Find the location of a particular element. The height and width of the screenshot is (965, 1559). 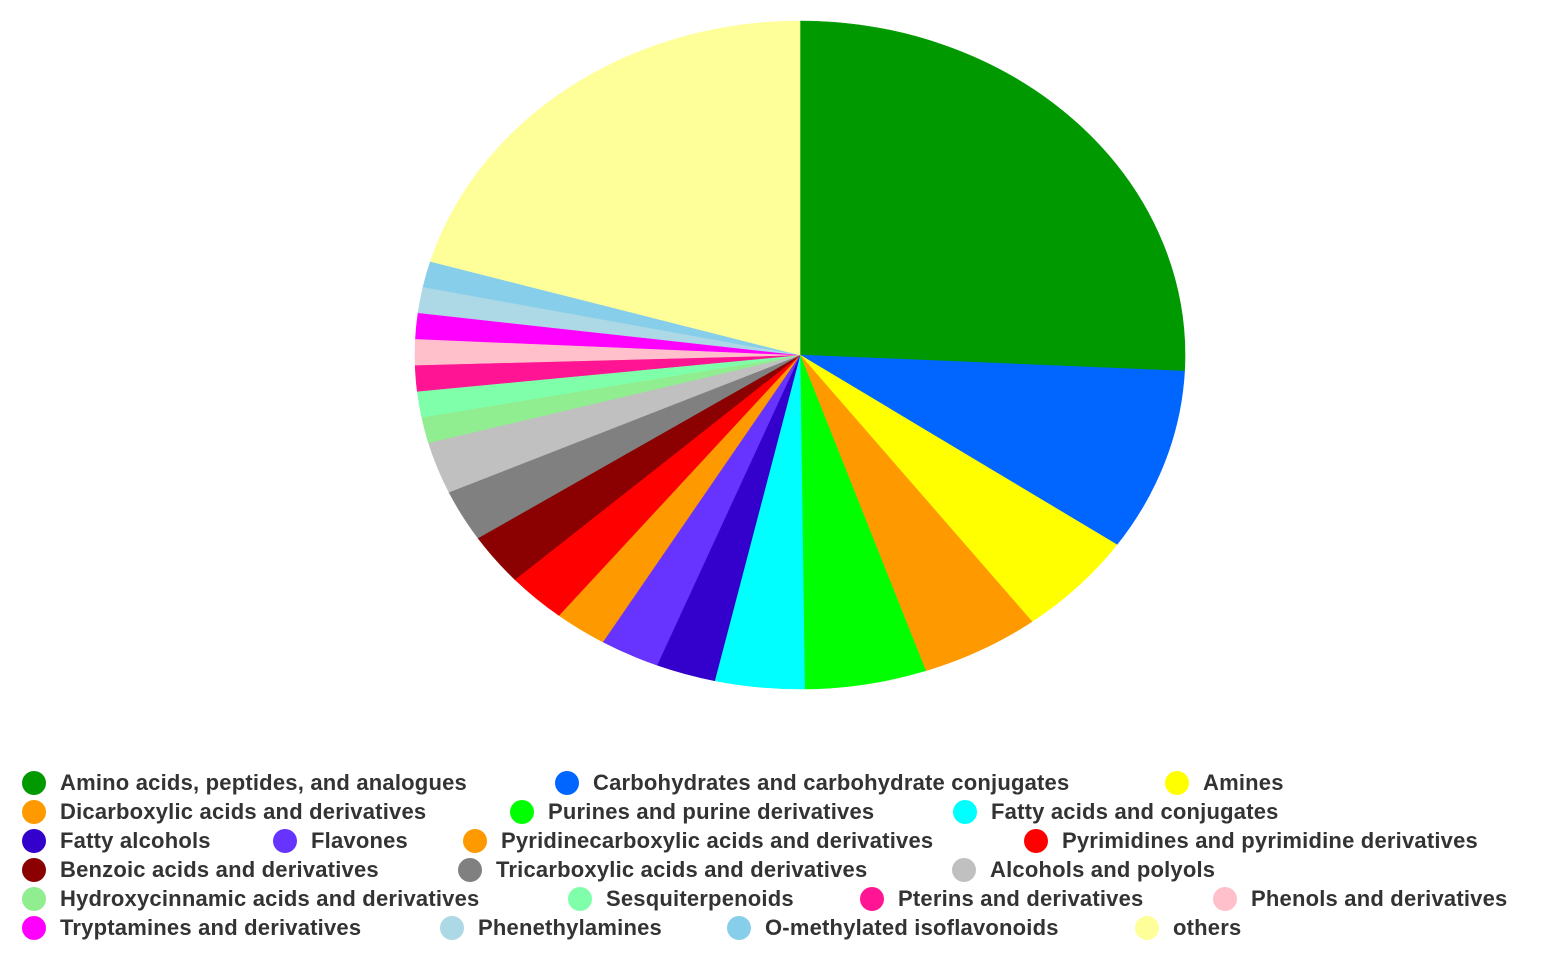

pie-slice-carbohydrates-and-carbohydrate-conjugates is located at coordinates (992, 450).